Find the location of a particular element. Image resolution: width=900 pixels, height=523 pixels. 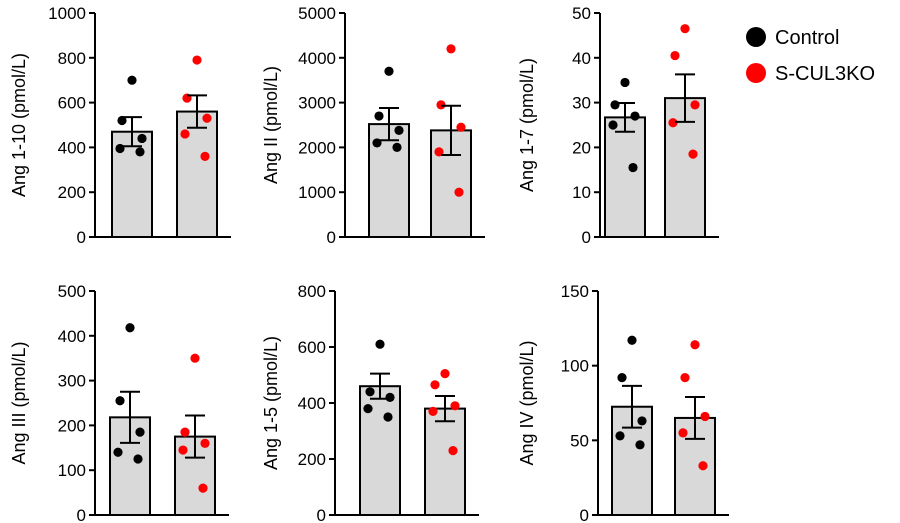

chart-panel-1: 0 200 400 600 800 1000 Ang 1-10 (pmol/L) is located at coordinates (120, 125).